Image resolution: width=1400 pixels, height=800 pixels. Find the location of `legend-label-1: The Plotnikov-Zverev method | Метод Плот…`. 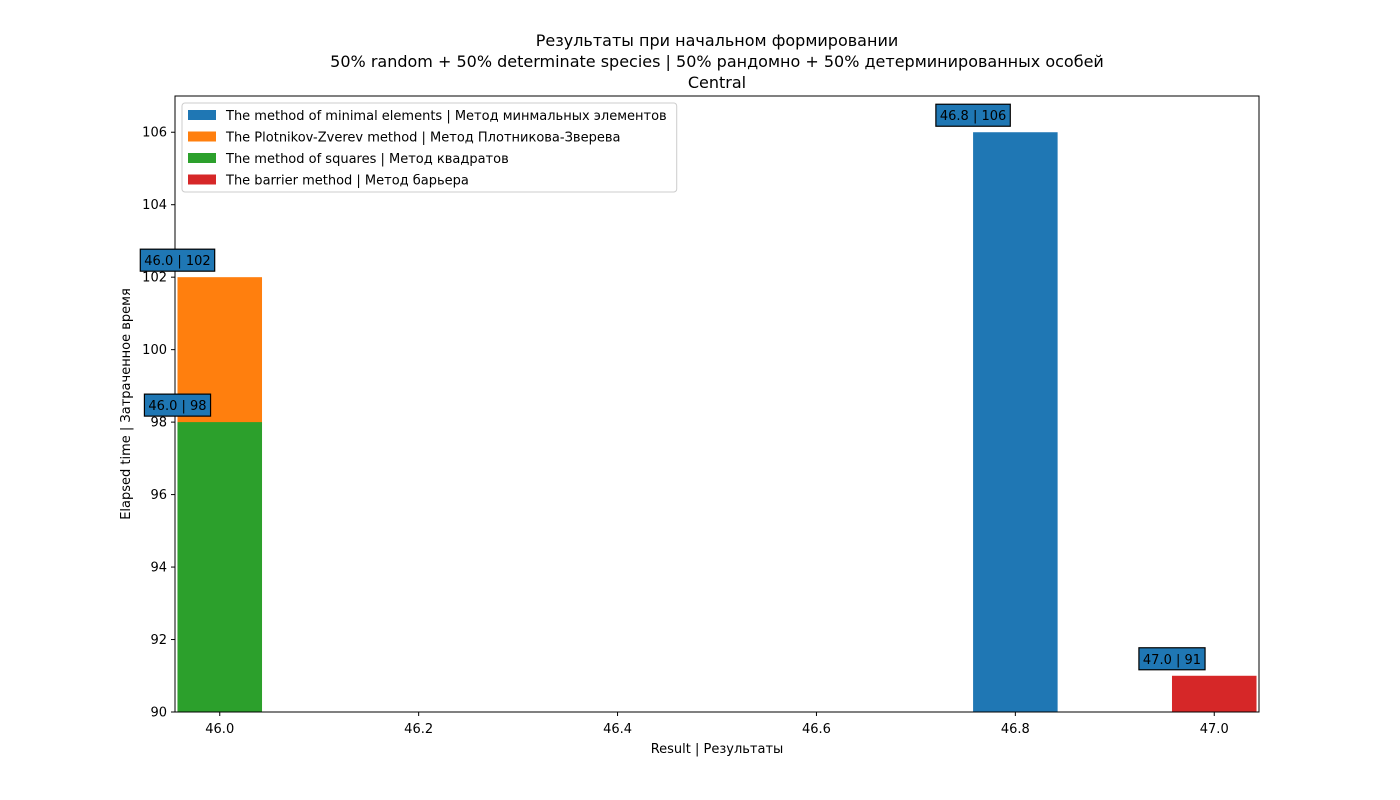

legend-label-1: The Plotnikov-Zverev method | Метод Плот… is located at coordinates (422, 138).